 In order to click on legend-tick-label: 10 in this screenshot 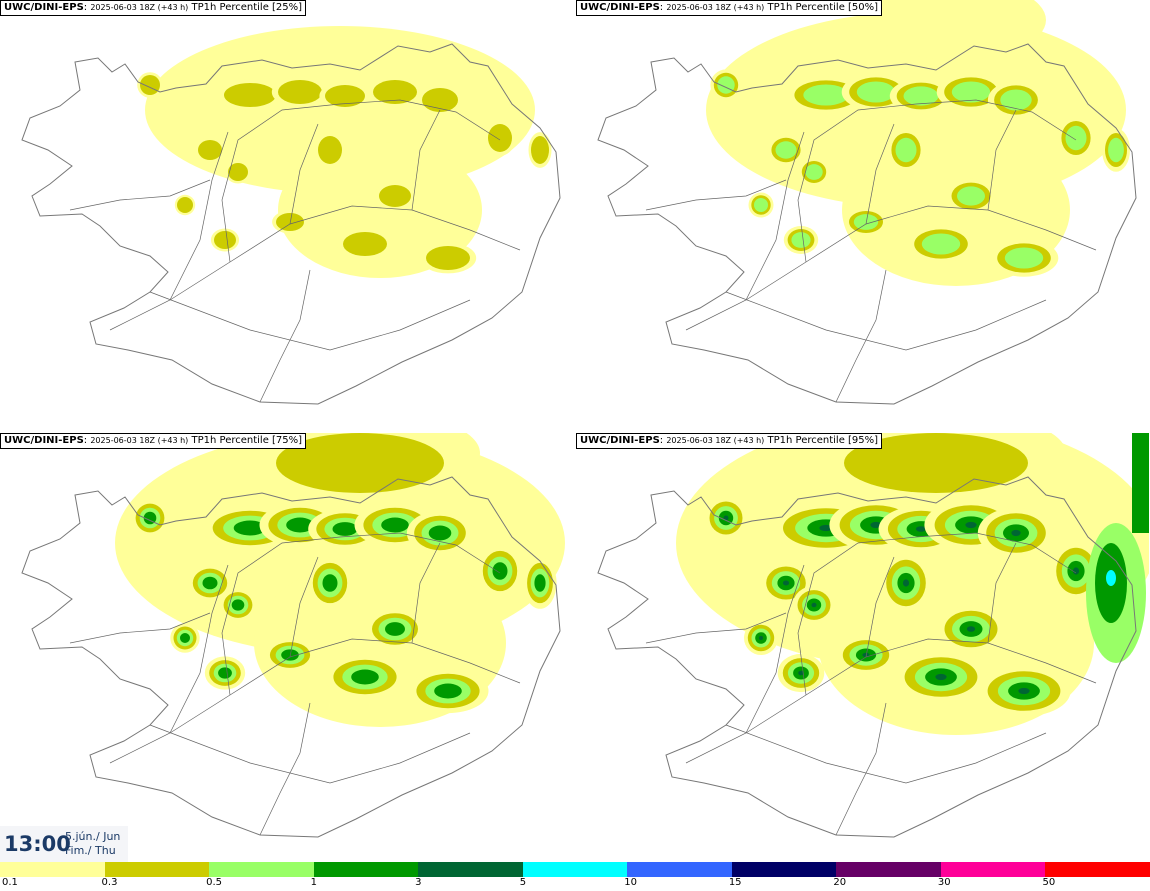, I will do `click(630, 882)`.